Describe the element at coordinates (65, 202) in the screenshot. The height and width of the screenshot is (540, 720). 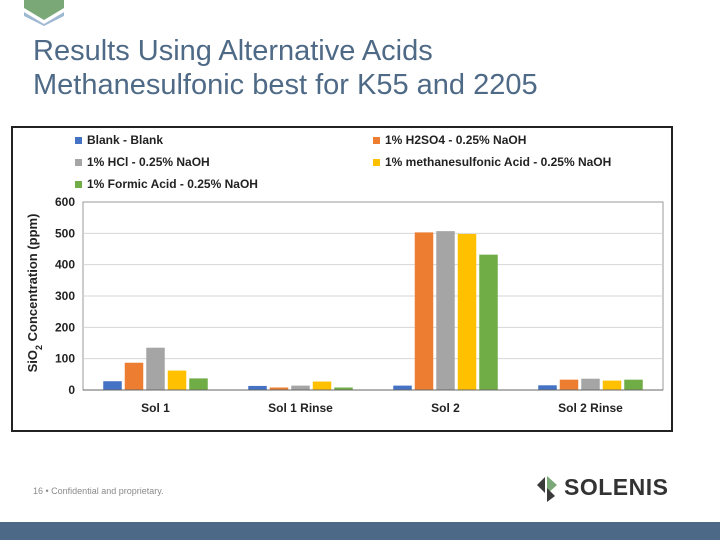
I see `y-tick-label: 600` at that location.